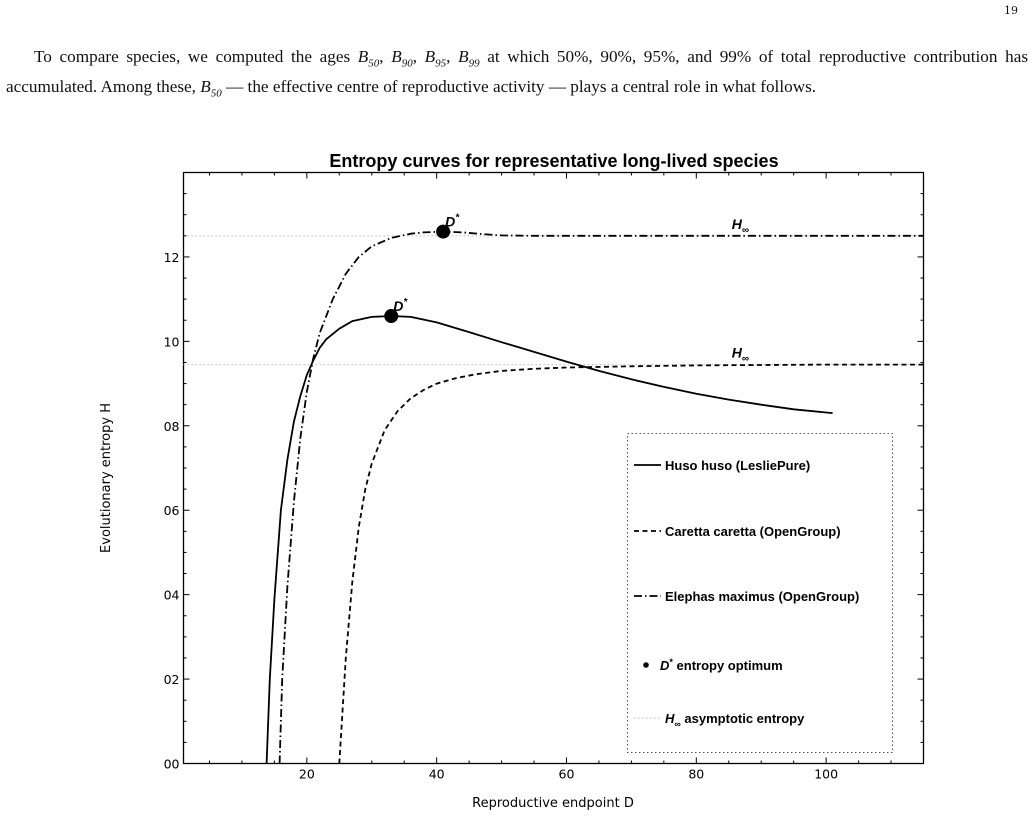 The height and width of the screenshot is (818, 1032). What do you see at coordinates (435, 58) in the screenshot?
I see `symbol-b95: B95` at bounding box center [435, 58].